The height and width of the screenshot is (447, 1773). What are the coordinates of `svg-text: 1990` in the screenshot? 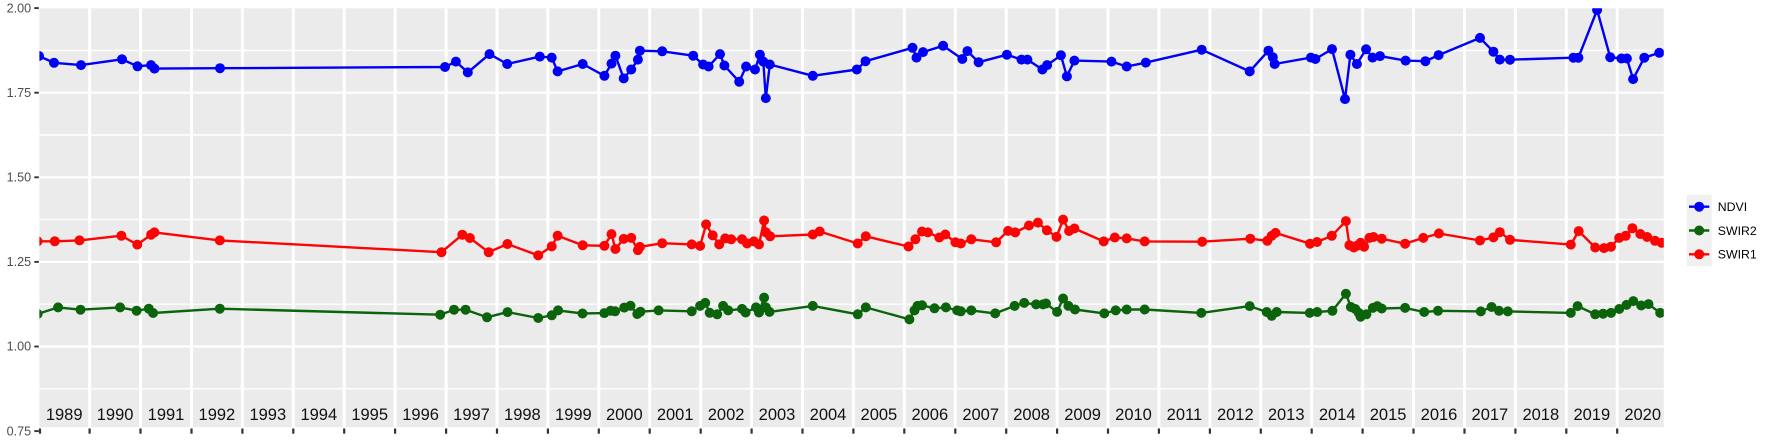 It's located at (115, 415).